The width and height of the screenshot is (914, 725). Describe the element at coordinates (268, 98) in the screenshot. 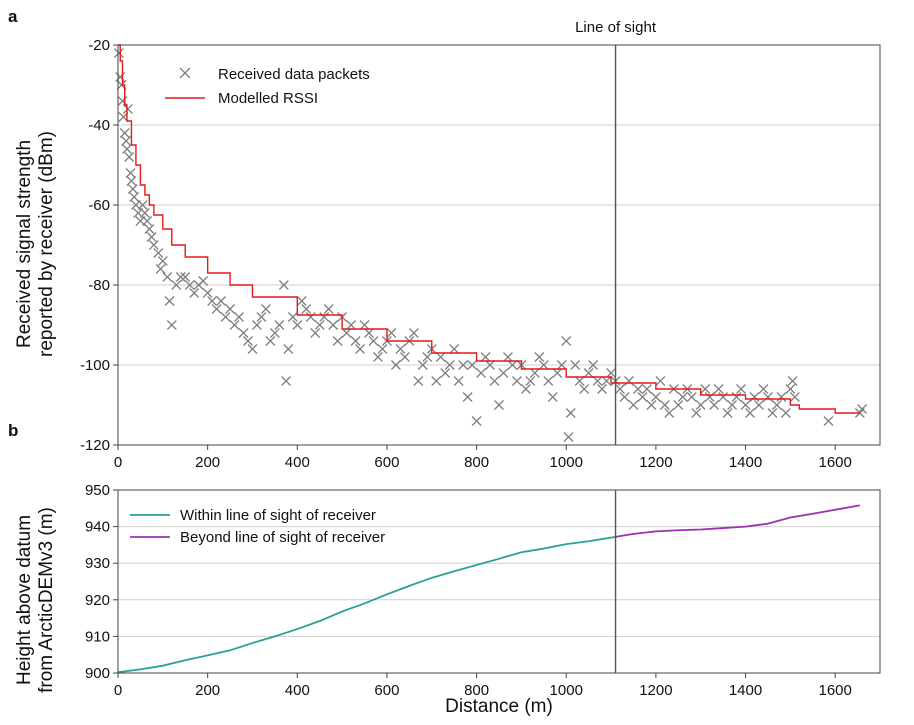

I see `legend-label-modelled-rssi: Modelled RSSI` at that location.